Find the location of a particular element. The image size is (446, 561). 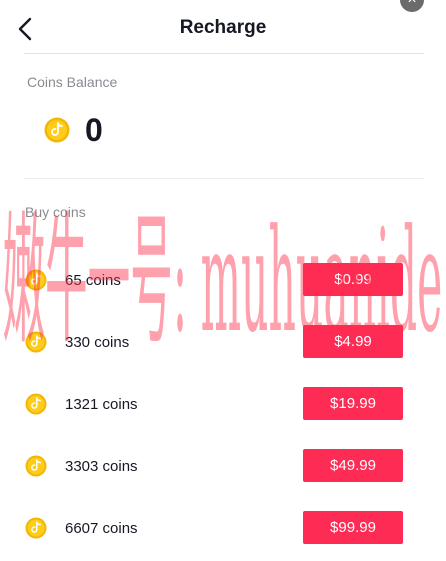

coin-package-row: 3303 coins $49.99 is located at coordinates (223, 466).